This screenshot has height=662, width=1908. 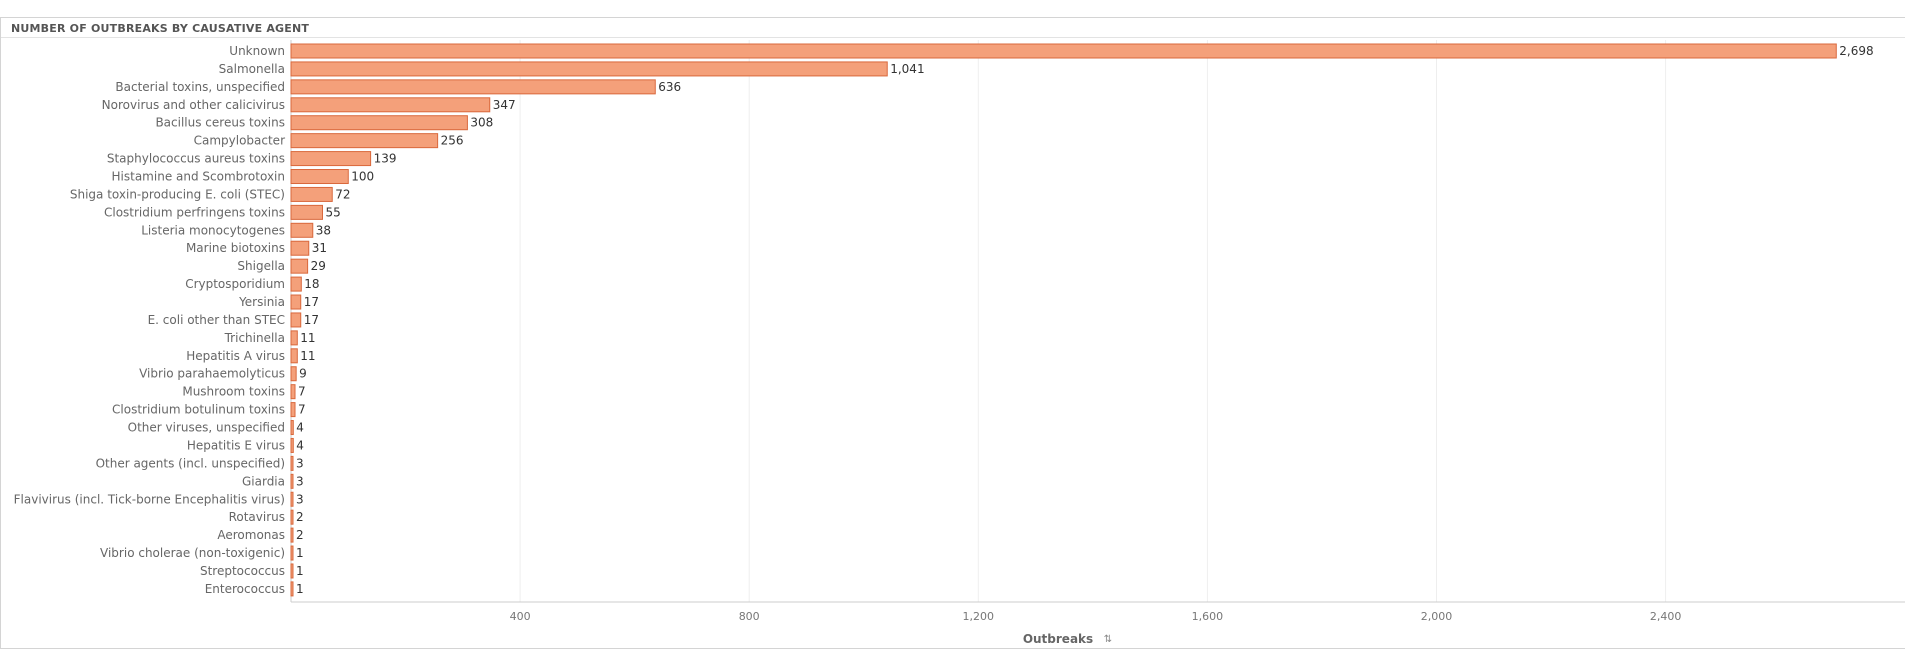 What do you see at coordinates (239, 141) in the screenshot?
I see `category-label: Campylobacter` at bounding box center [239, 141].